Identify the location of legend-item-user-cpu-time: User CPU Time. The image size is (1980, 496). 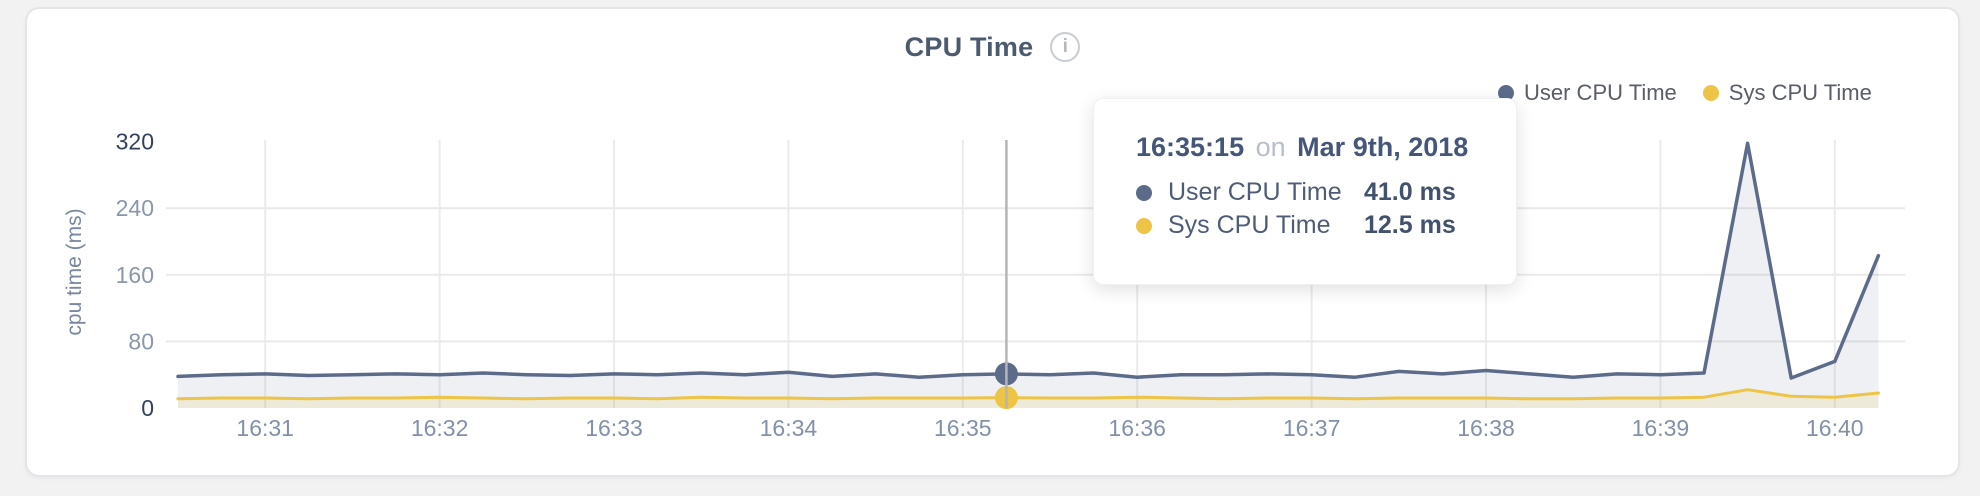
(1587, 93).